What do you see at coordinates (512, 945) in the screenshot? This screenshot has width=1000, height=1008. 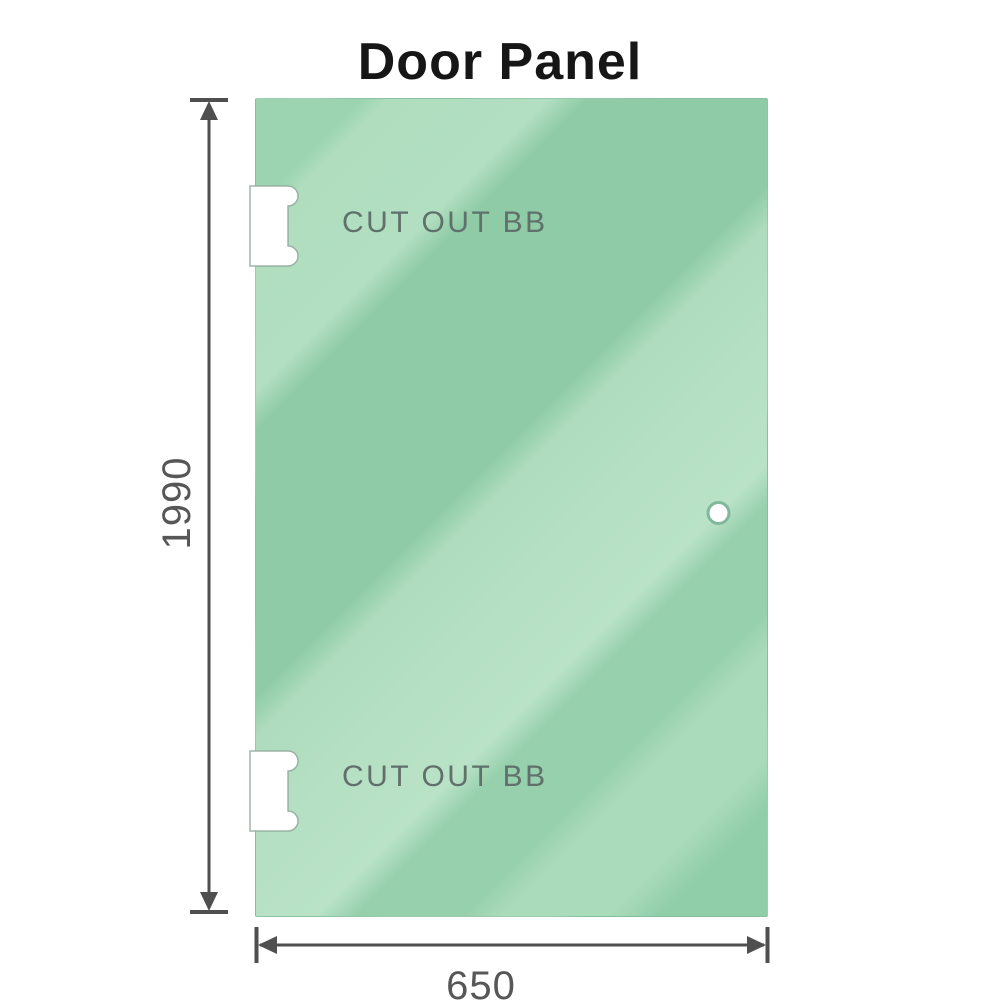 I see `width-dimension-arrow` at bounding box center [512, 945].